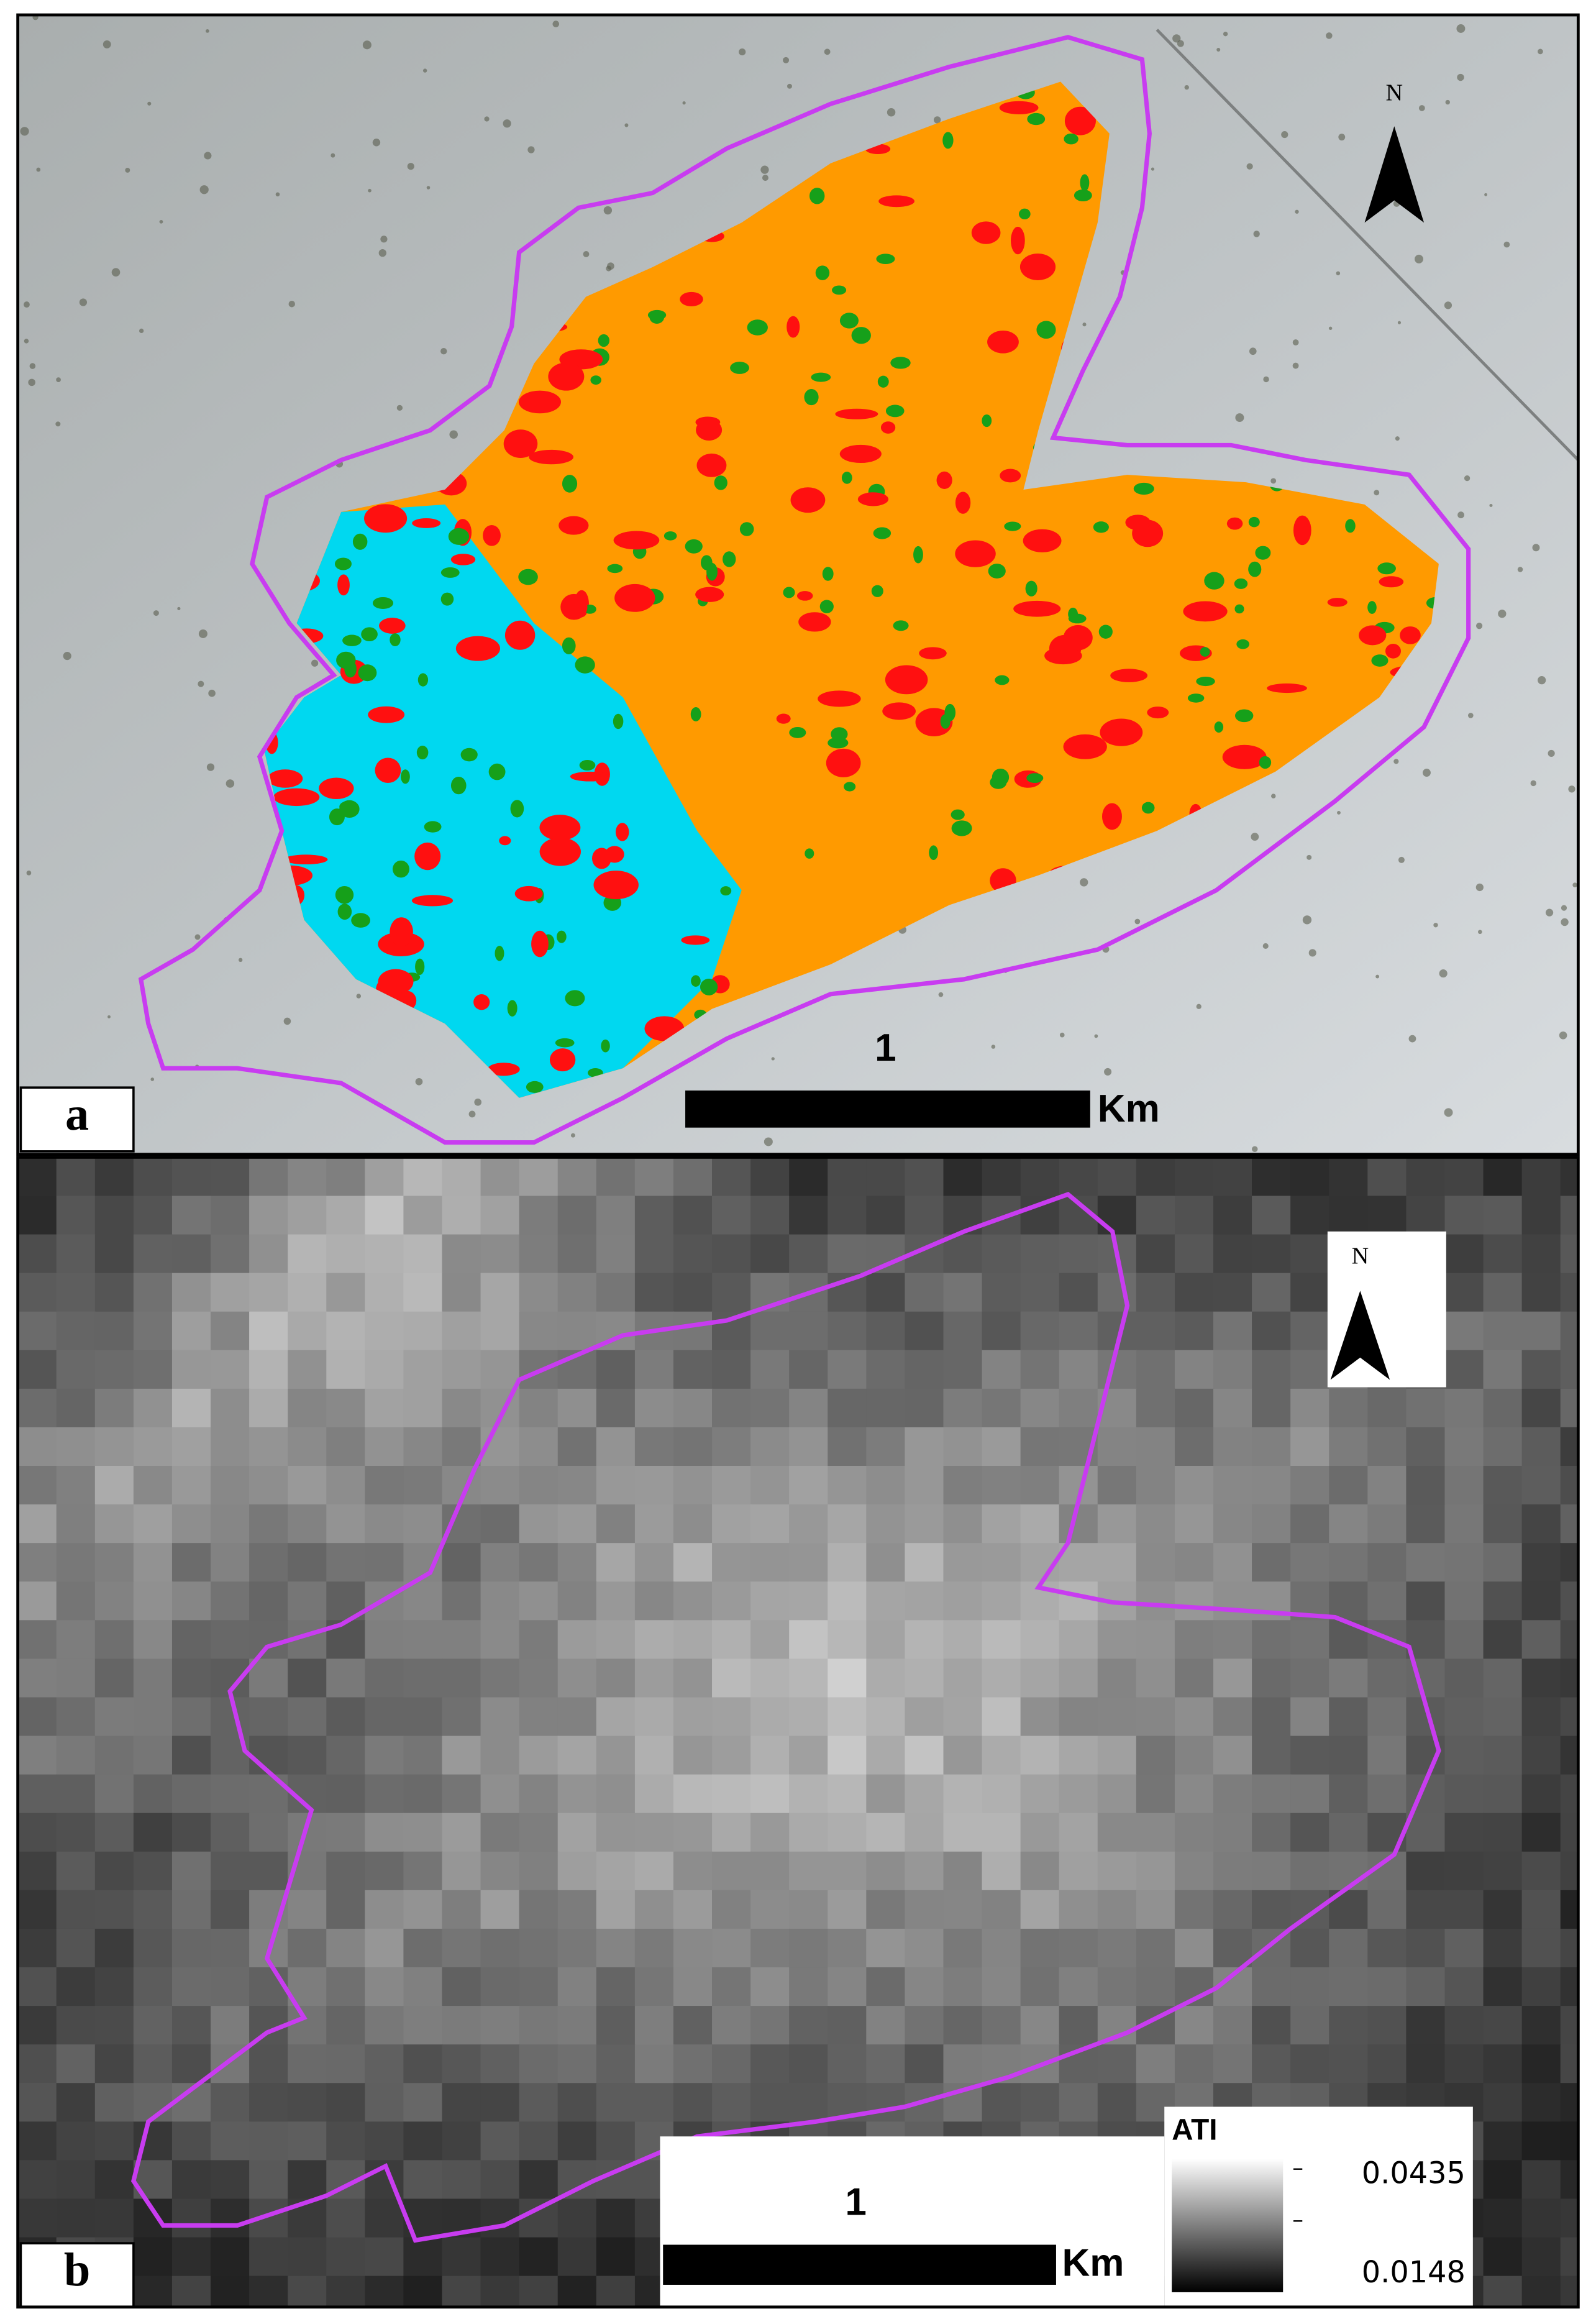 This screenshot has width=1596, height=2319. Describe the element at coordinates (1093, 2262) in the screenshot. I see `scale-unit: Km` at that location.